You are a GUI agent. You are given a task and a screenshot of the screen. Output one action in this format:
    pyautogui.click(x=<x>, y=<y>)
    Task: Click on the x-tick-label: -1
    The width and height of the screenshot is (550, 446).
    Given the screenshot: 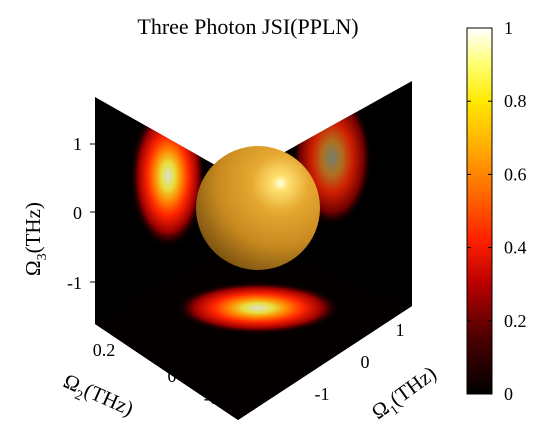 What is the action you would take?
    pyautogui.click(x=322, y=394)
    